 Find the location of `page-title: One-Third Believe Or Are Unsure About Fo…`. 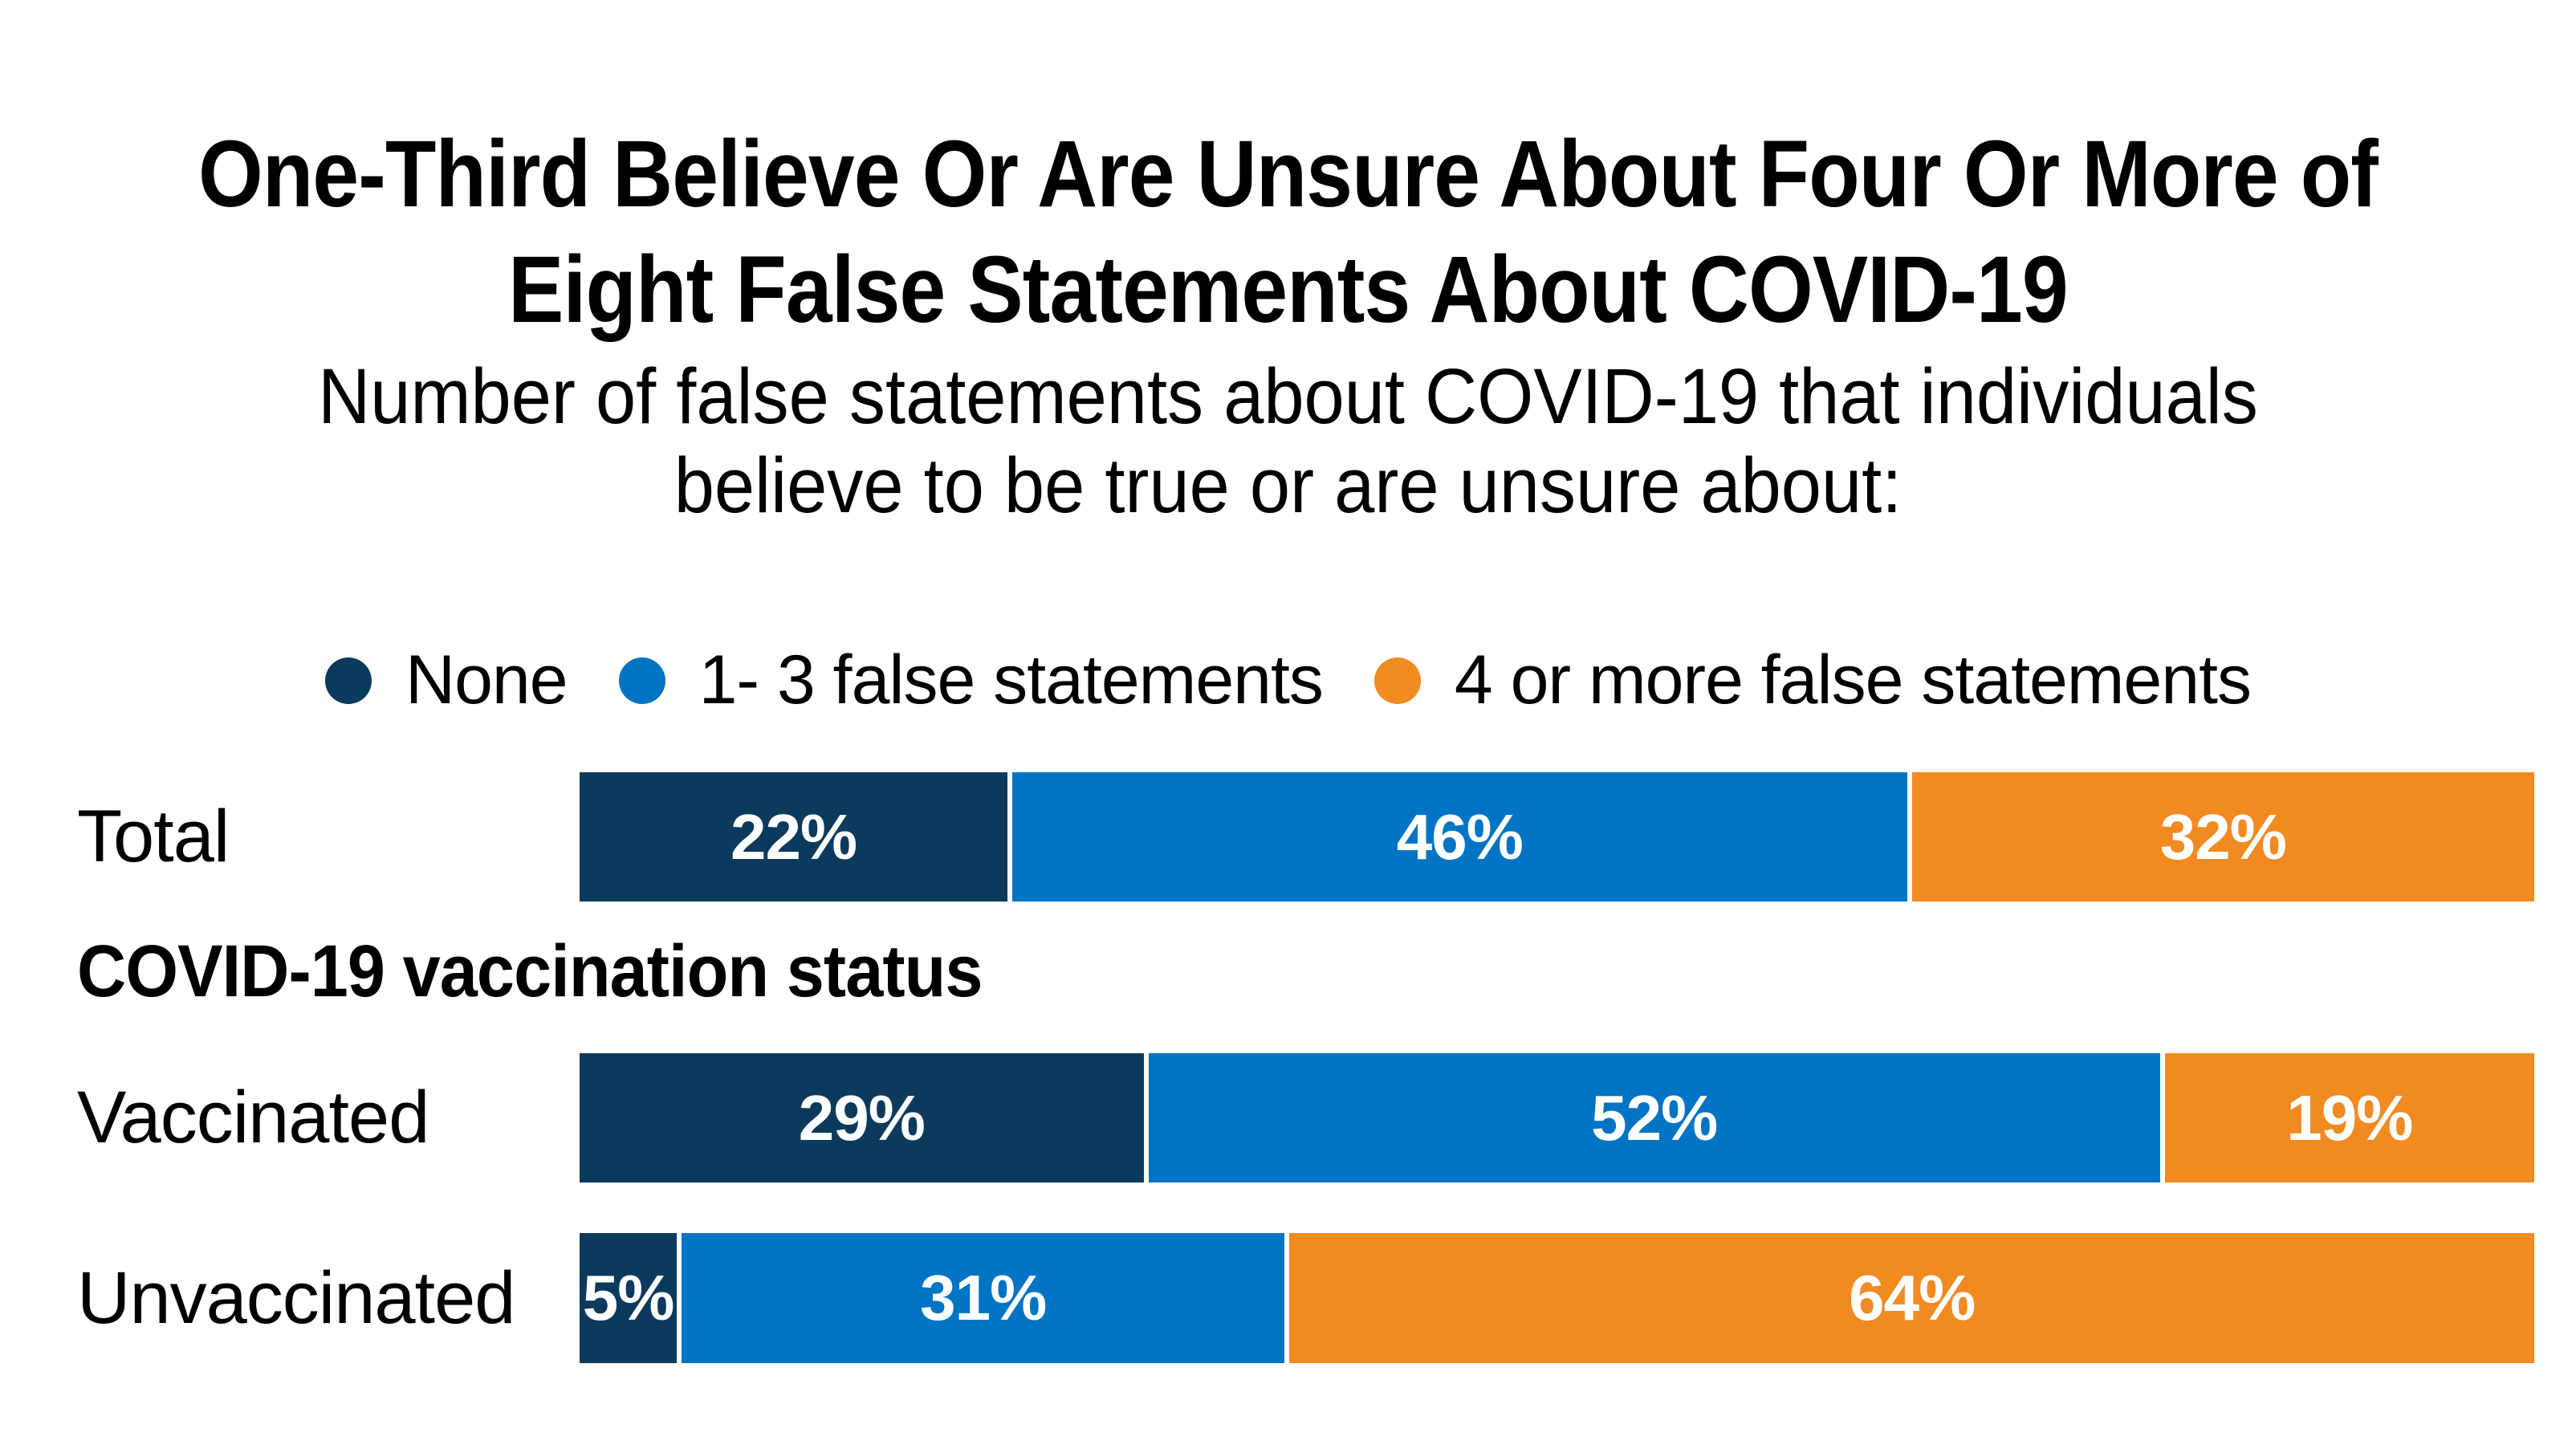

page-title: One-Third Believe Or Are Unsure About Fo… is located at coordinates (1288, 232).